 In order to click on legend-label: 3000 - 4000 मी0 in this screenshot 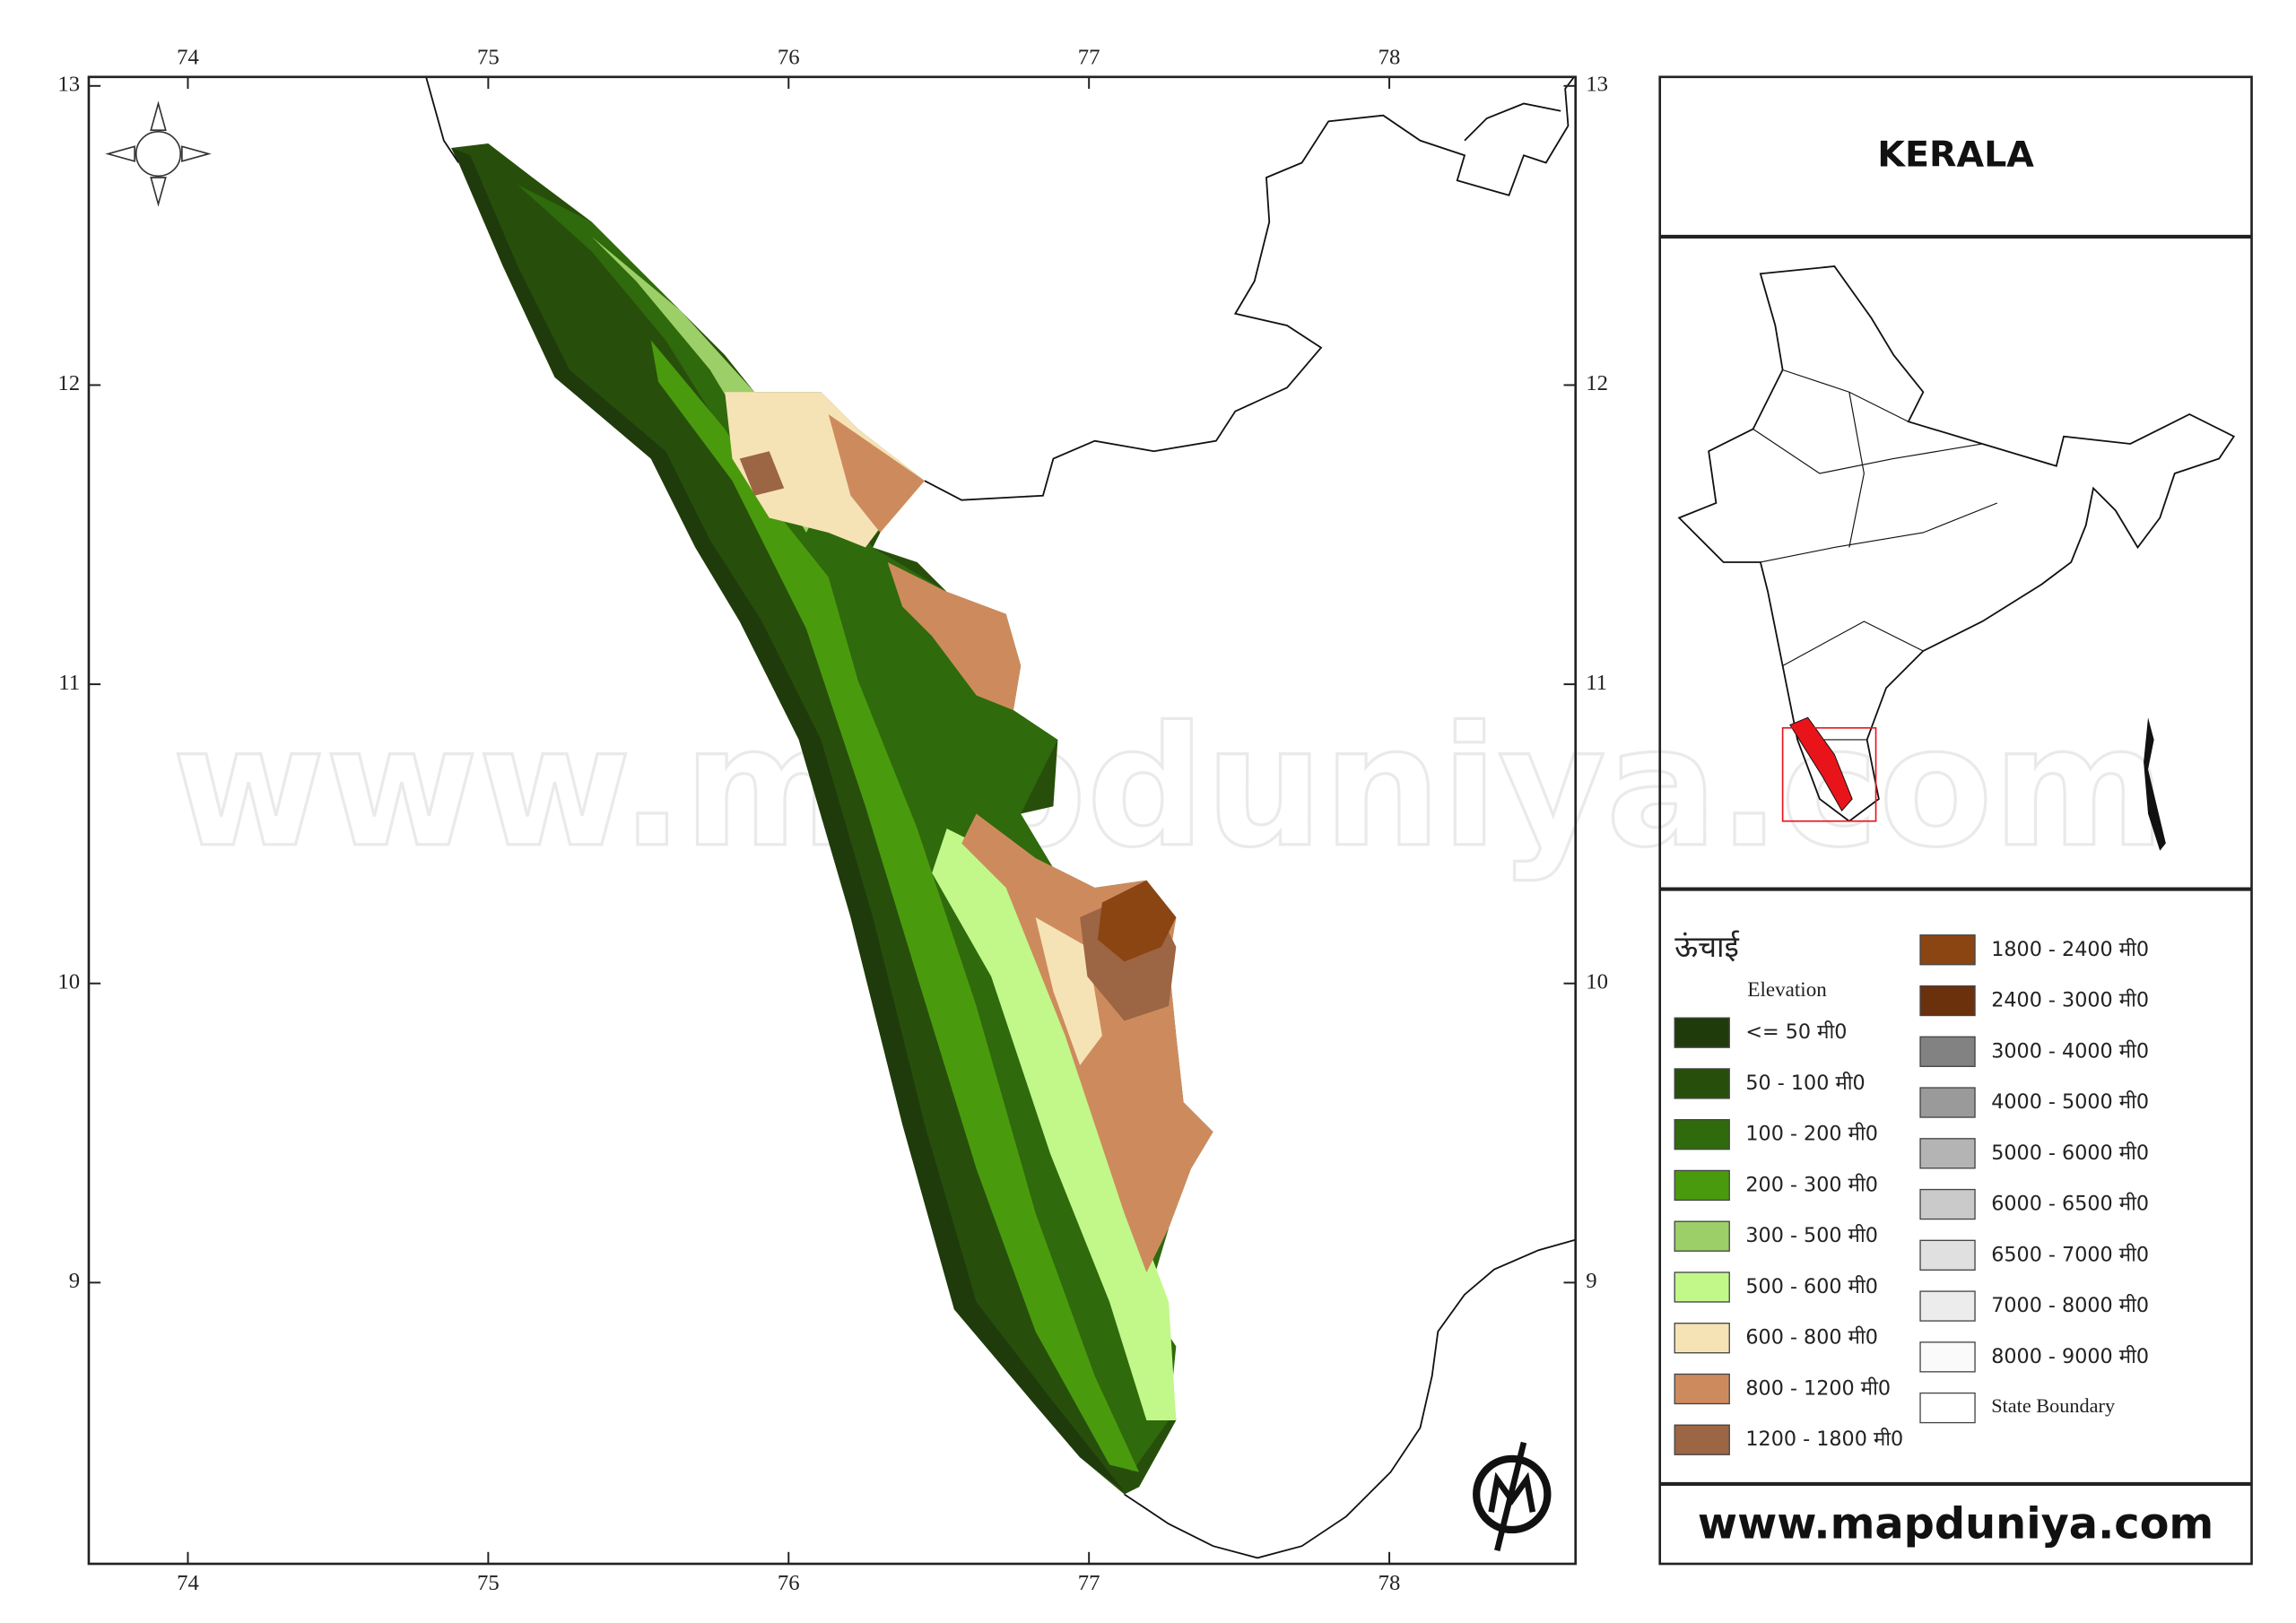, I will do `click(2070, 1051)`.